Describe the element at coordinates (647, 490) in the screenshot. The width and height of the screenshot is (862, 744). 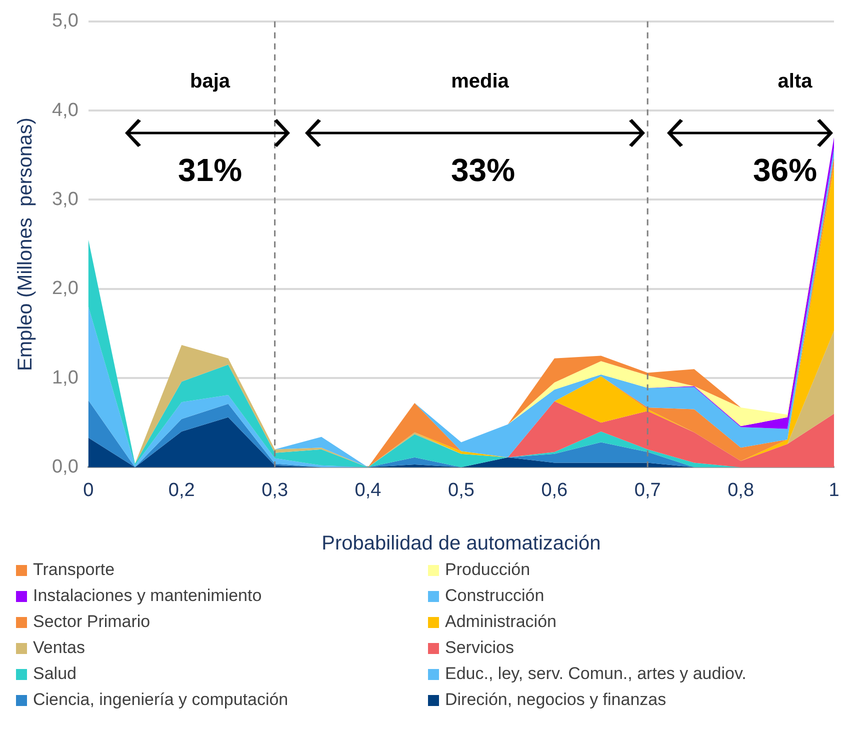
I see `x-tick-label: 0,7` at that location.